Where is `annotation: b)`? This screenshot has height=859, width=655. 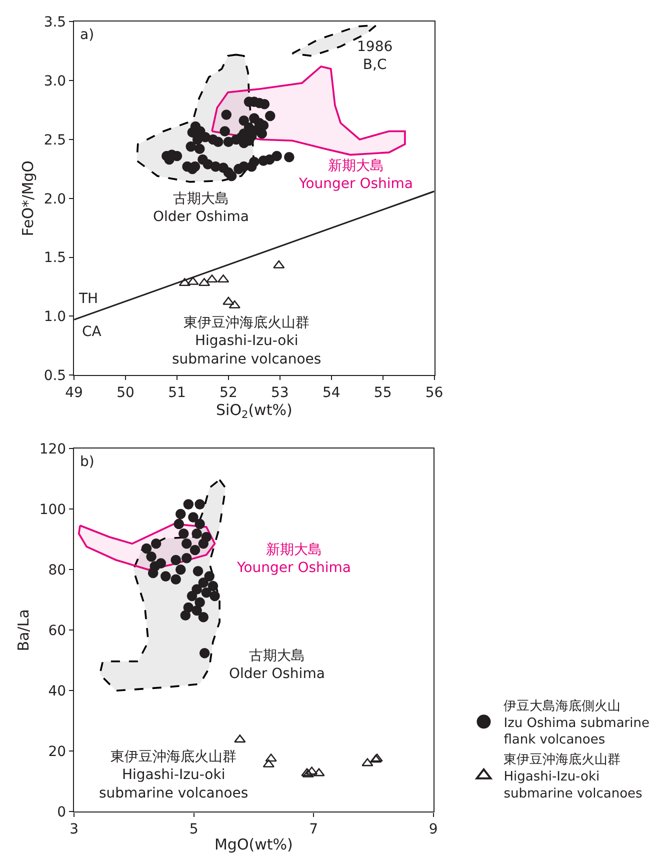 annotation: b) is located at coordinates (87, 462).